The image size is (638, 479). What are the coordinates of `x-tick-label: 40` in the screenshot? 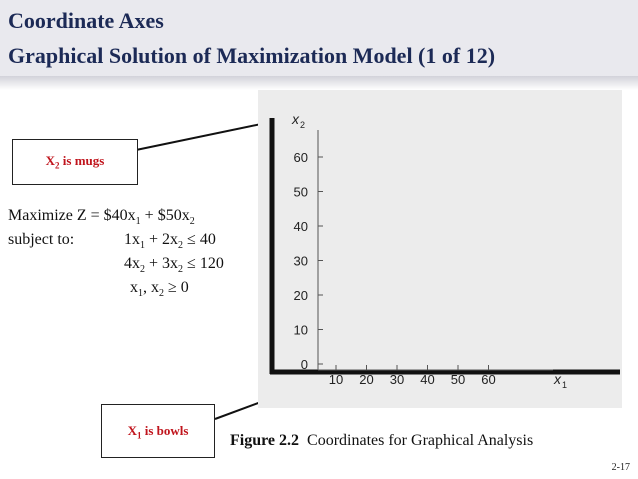 It's located at (427, 379).